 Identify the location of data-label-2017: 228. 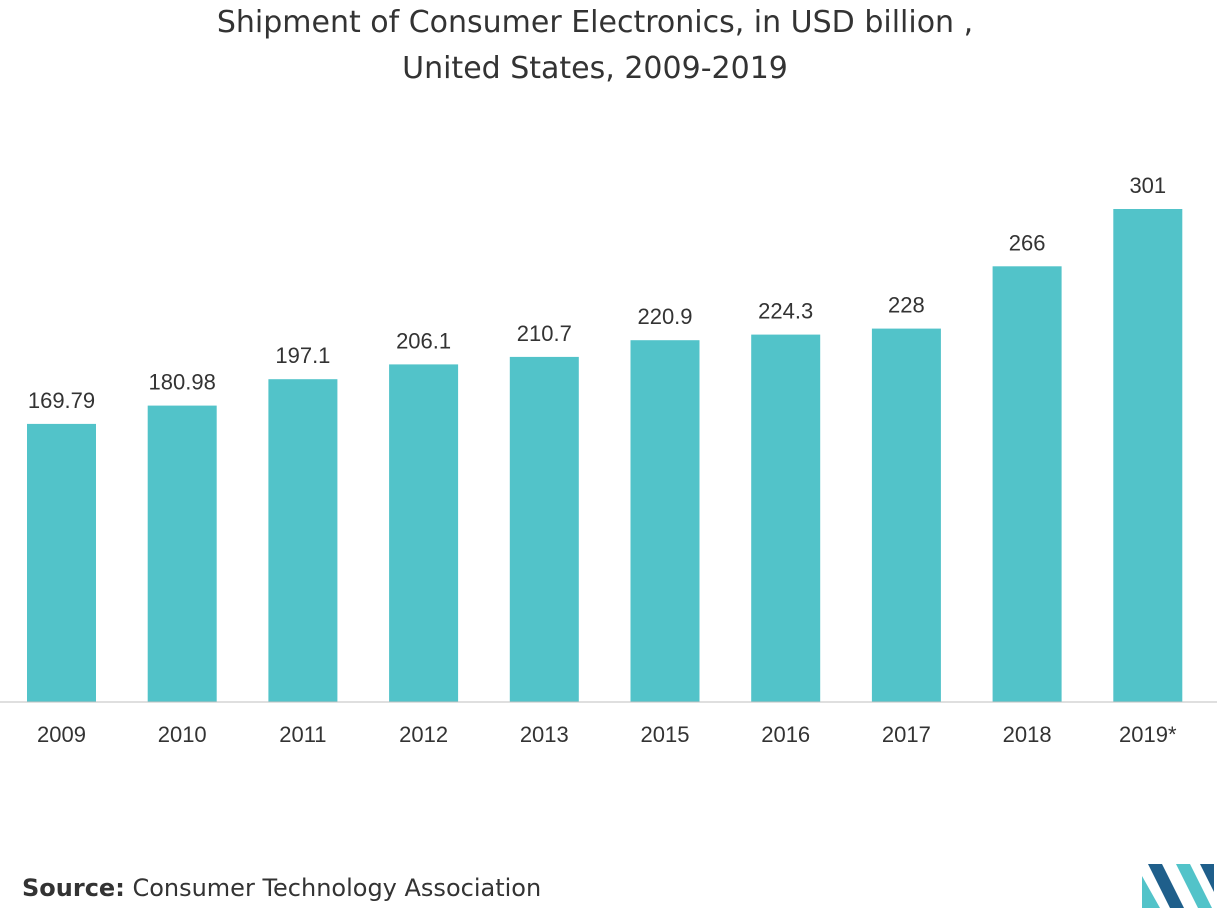
(906, 305).